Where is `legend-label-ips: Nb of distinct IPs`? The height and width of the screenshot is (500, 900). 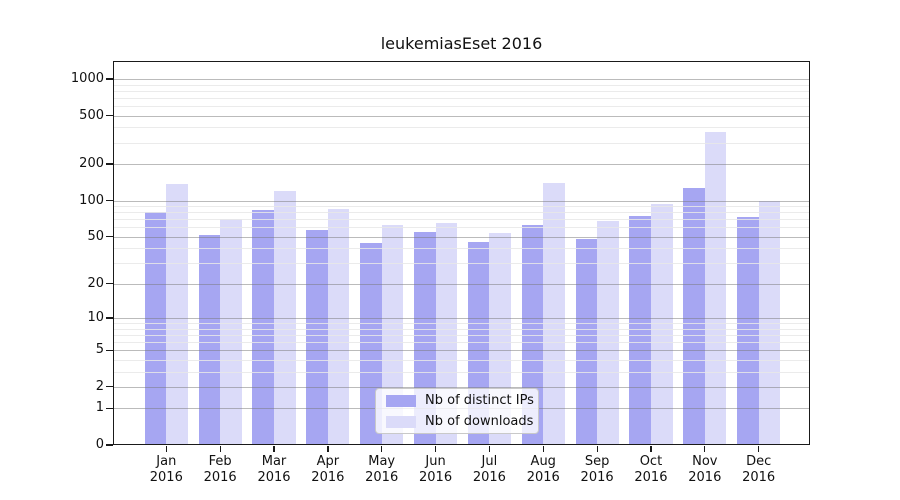
legend-label-ips: Nb of distinct IPs is located at coordinates (479, 400).